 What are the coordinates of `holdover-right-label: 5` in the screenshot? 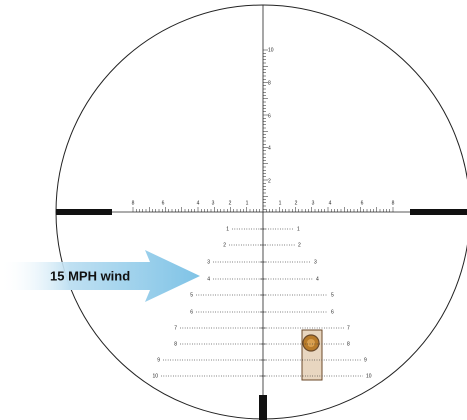 It's located at (332, 295).